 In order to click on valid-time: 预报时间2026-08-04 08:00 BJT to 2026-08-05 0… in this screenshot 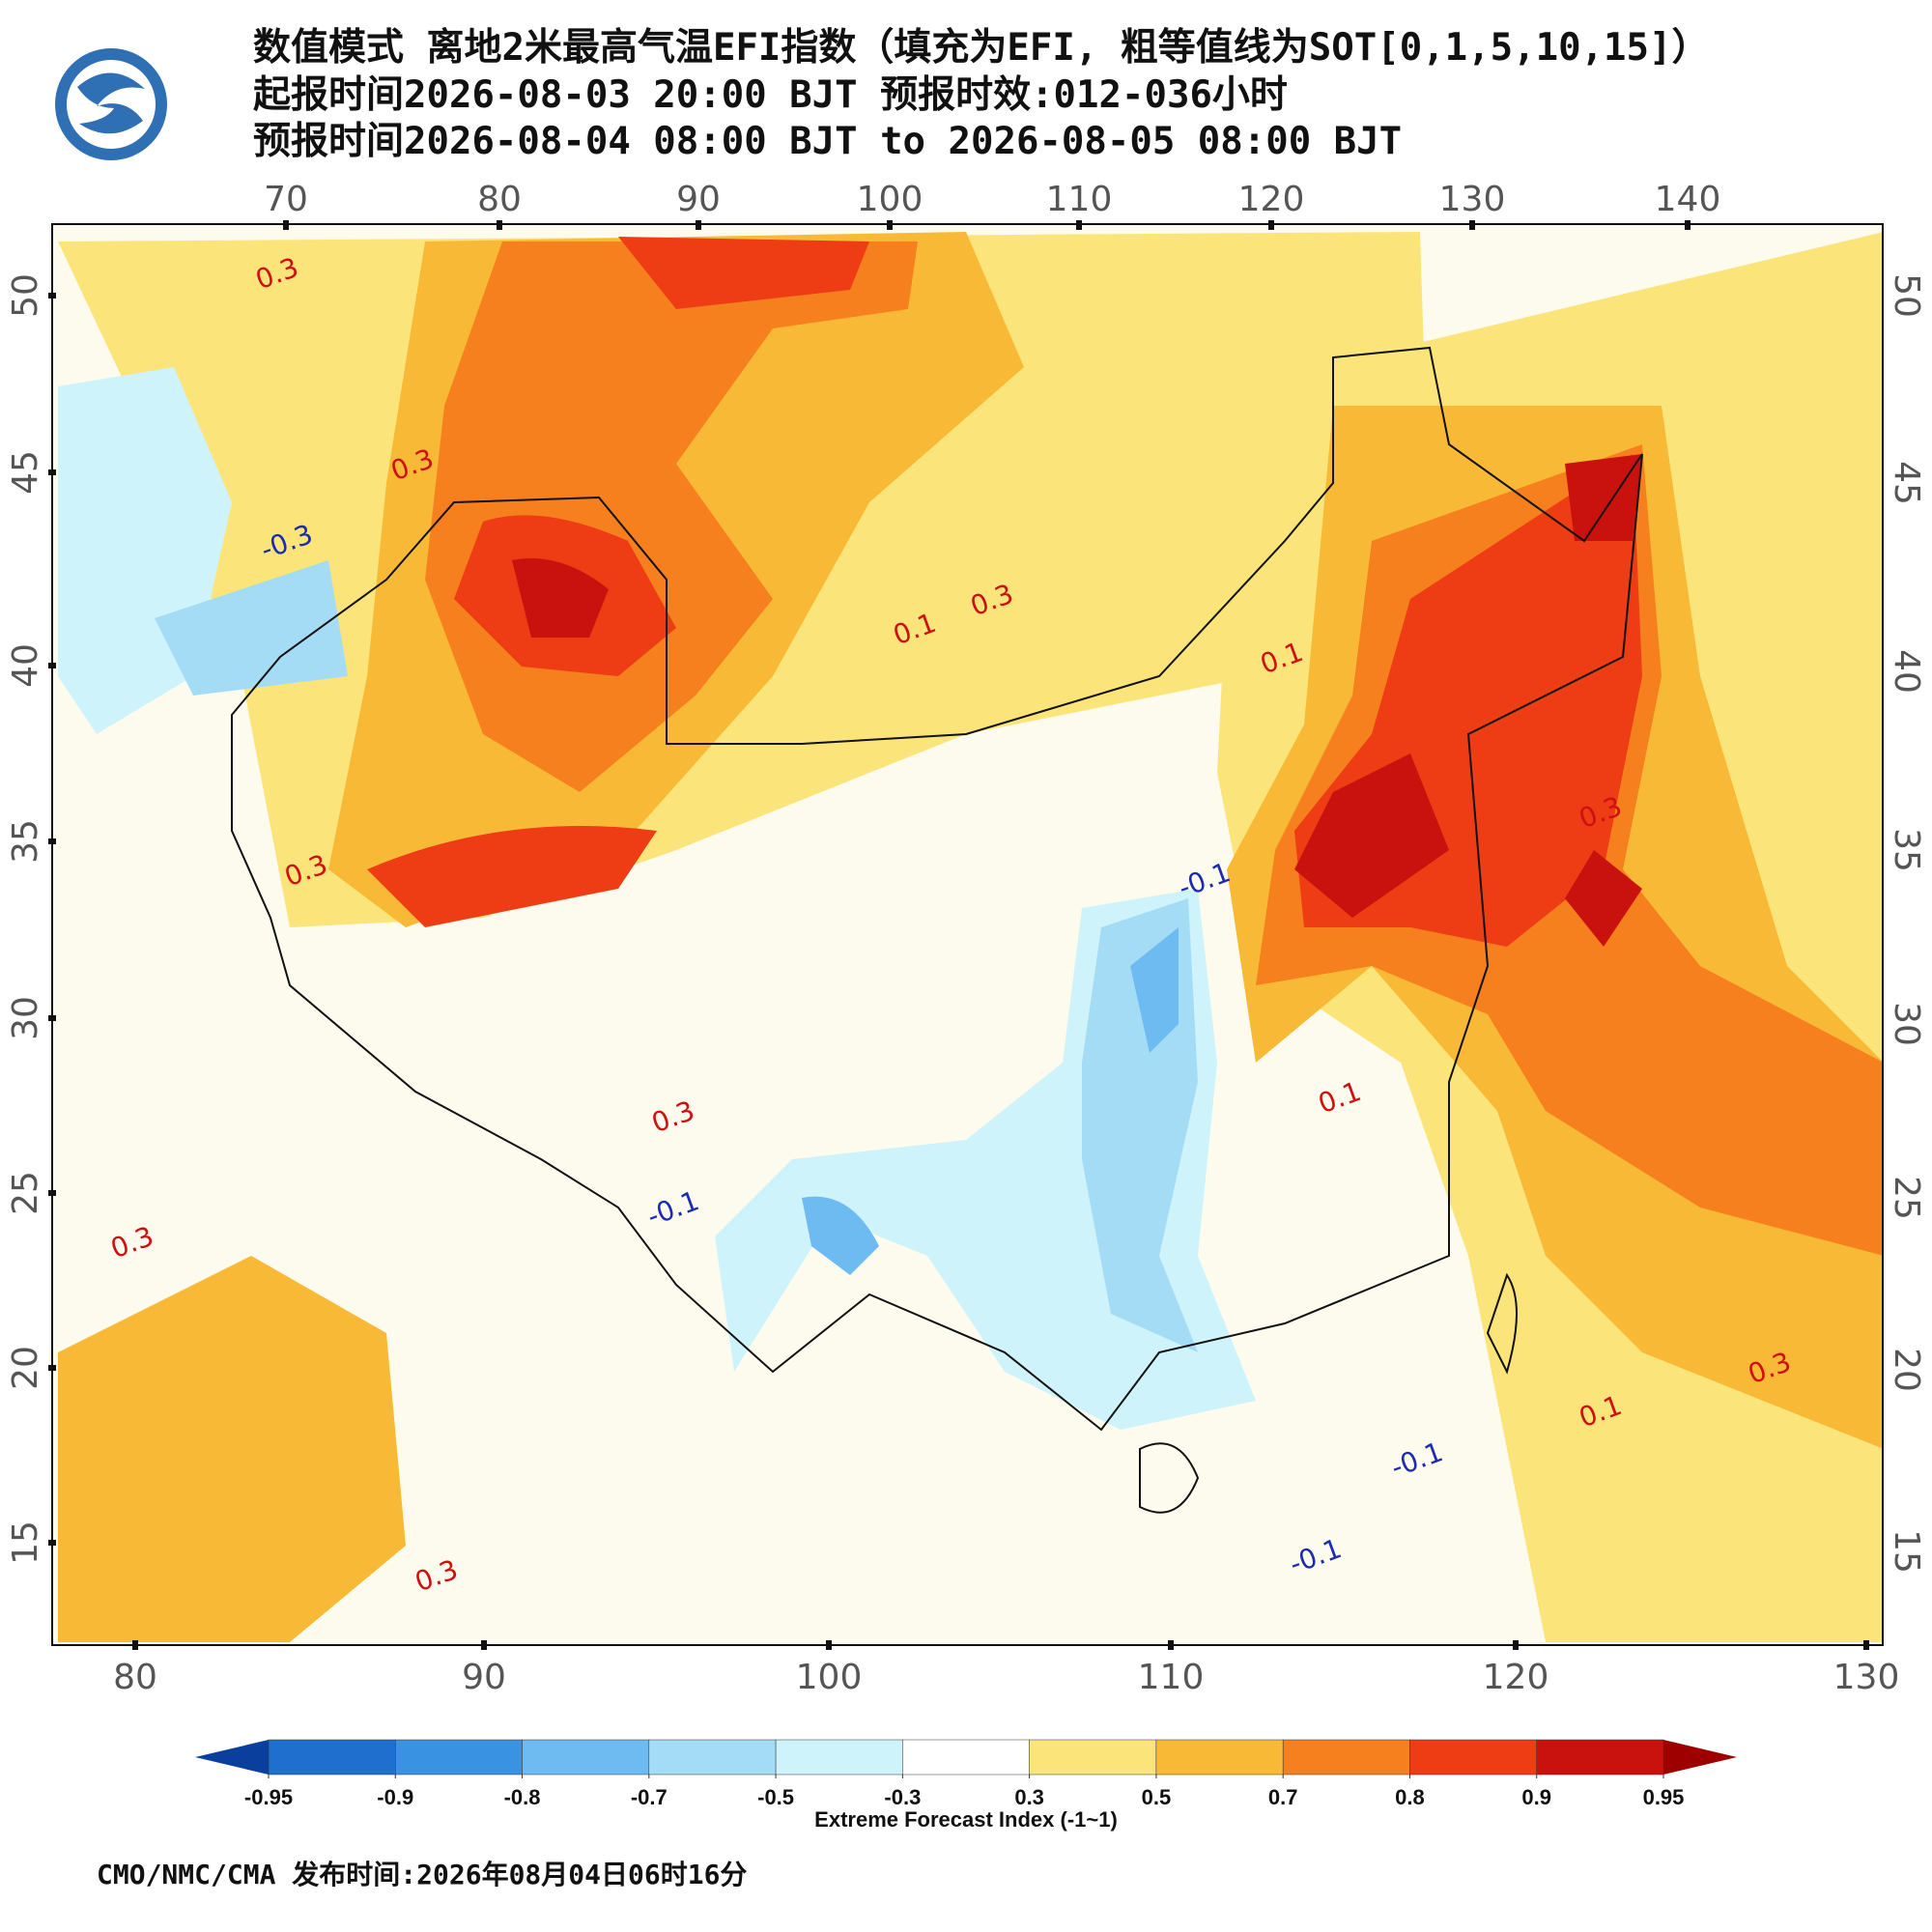, I will do `click(827, 141)`.